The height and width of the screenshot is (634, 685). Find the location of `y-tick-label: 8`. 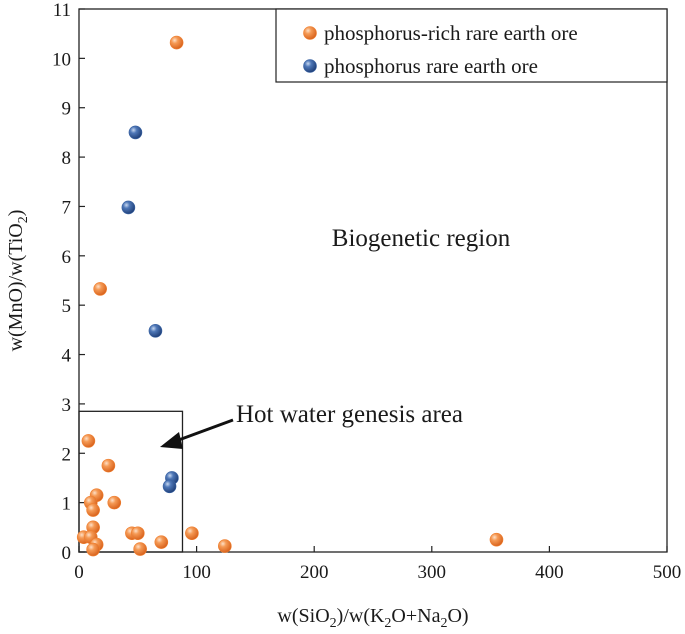

y-tick-label: 8 is located at coordinates (67, 158).